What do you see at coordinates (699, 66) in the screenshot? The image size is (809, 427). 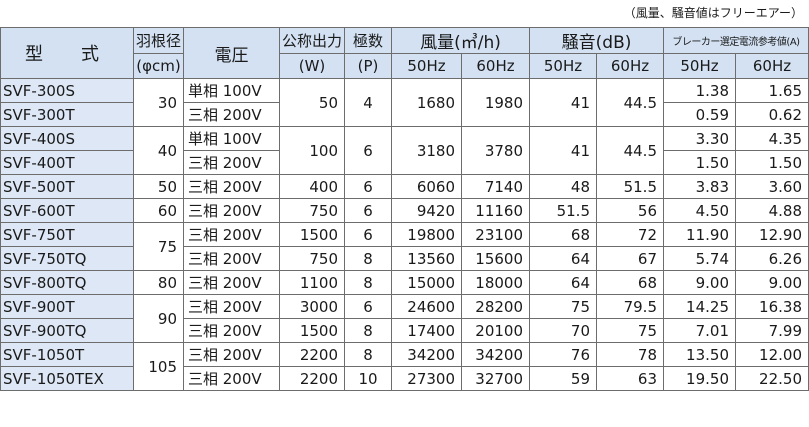 I see `header-breaker-50hz: 50Hz` at bounding box center [699, 66].